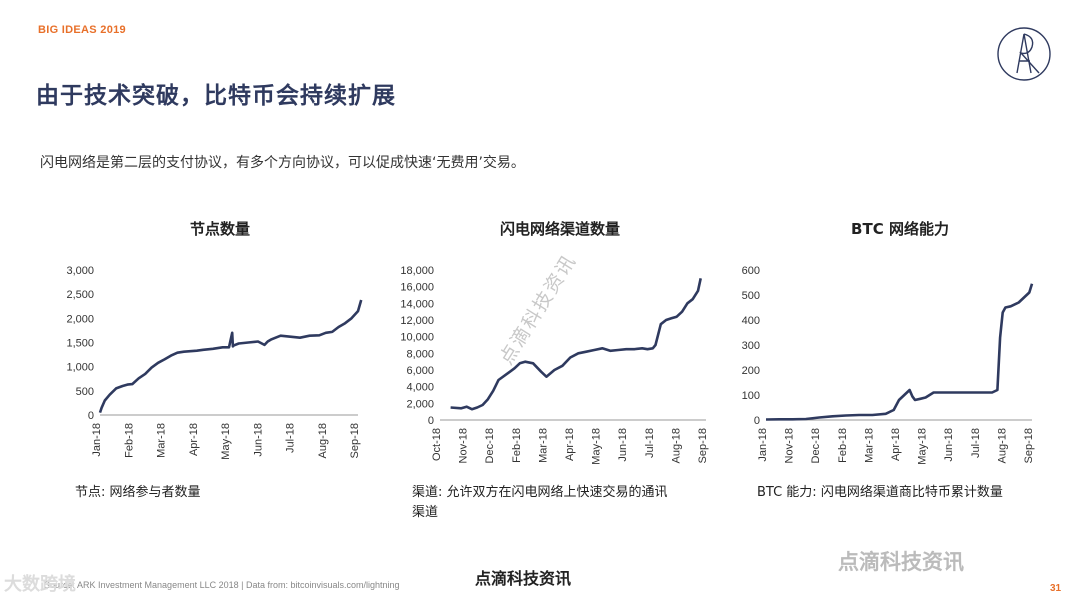 This screenshot has width=1080, height=607. Describe the element at coordinates (751, 371) in the screenshot. I see `y-tick-label: 200` at that location.